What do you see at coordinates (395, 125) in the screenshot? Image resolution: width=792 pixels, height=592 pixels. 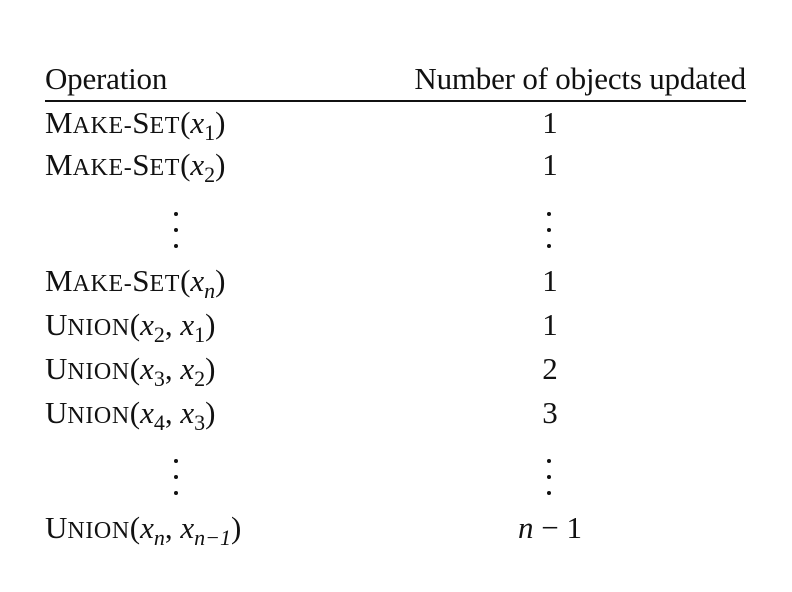 I see `table-row: MAKE-SET(x1) 1` at bounding box center [395, 125].